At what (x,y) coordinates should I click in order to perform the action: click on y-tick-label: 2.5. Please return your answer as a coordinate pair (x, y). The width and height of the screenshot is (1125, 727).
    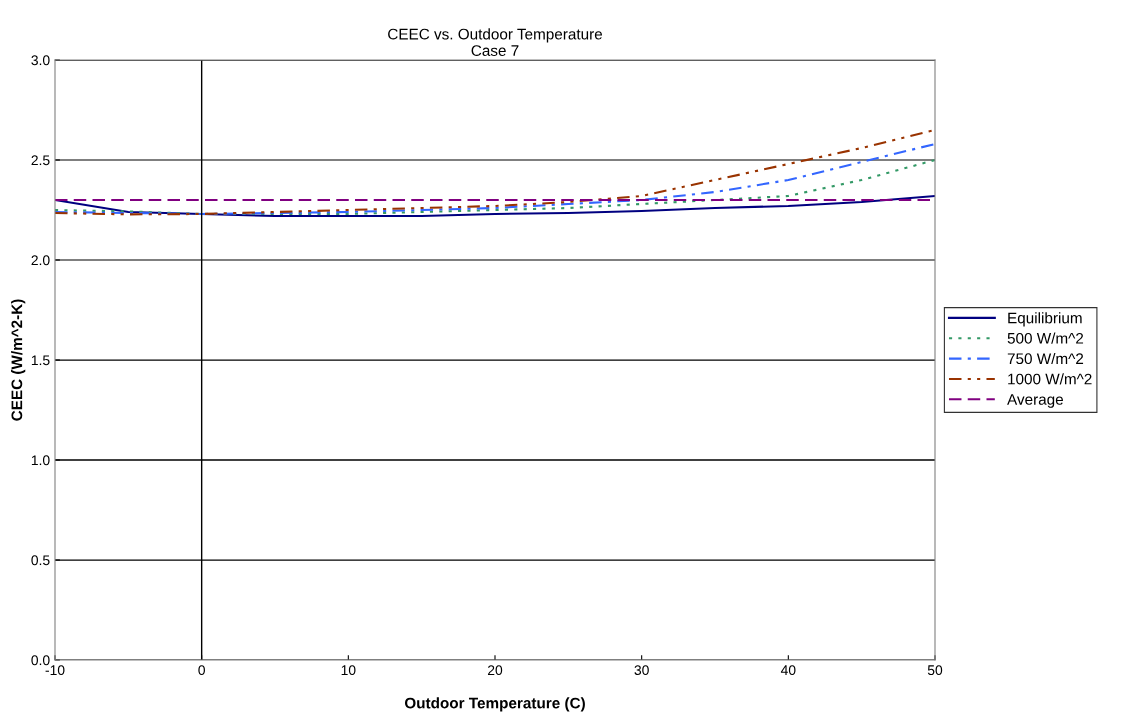
    Looking at the image, I should click on (40, 160).